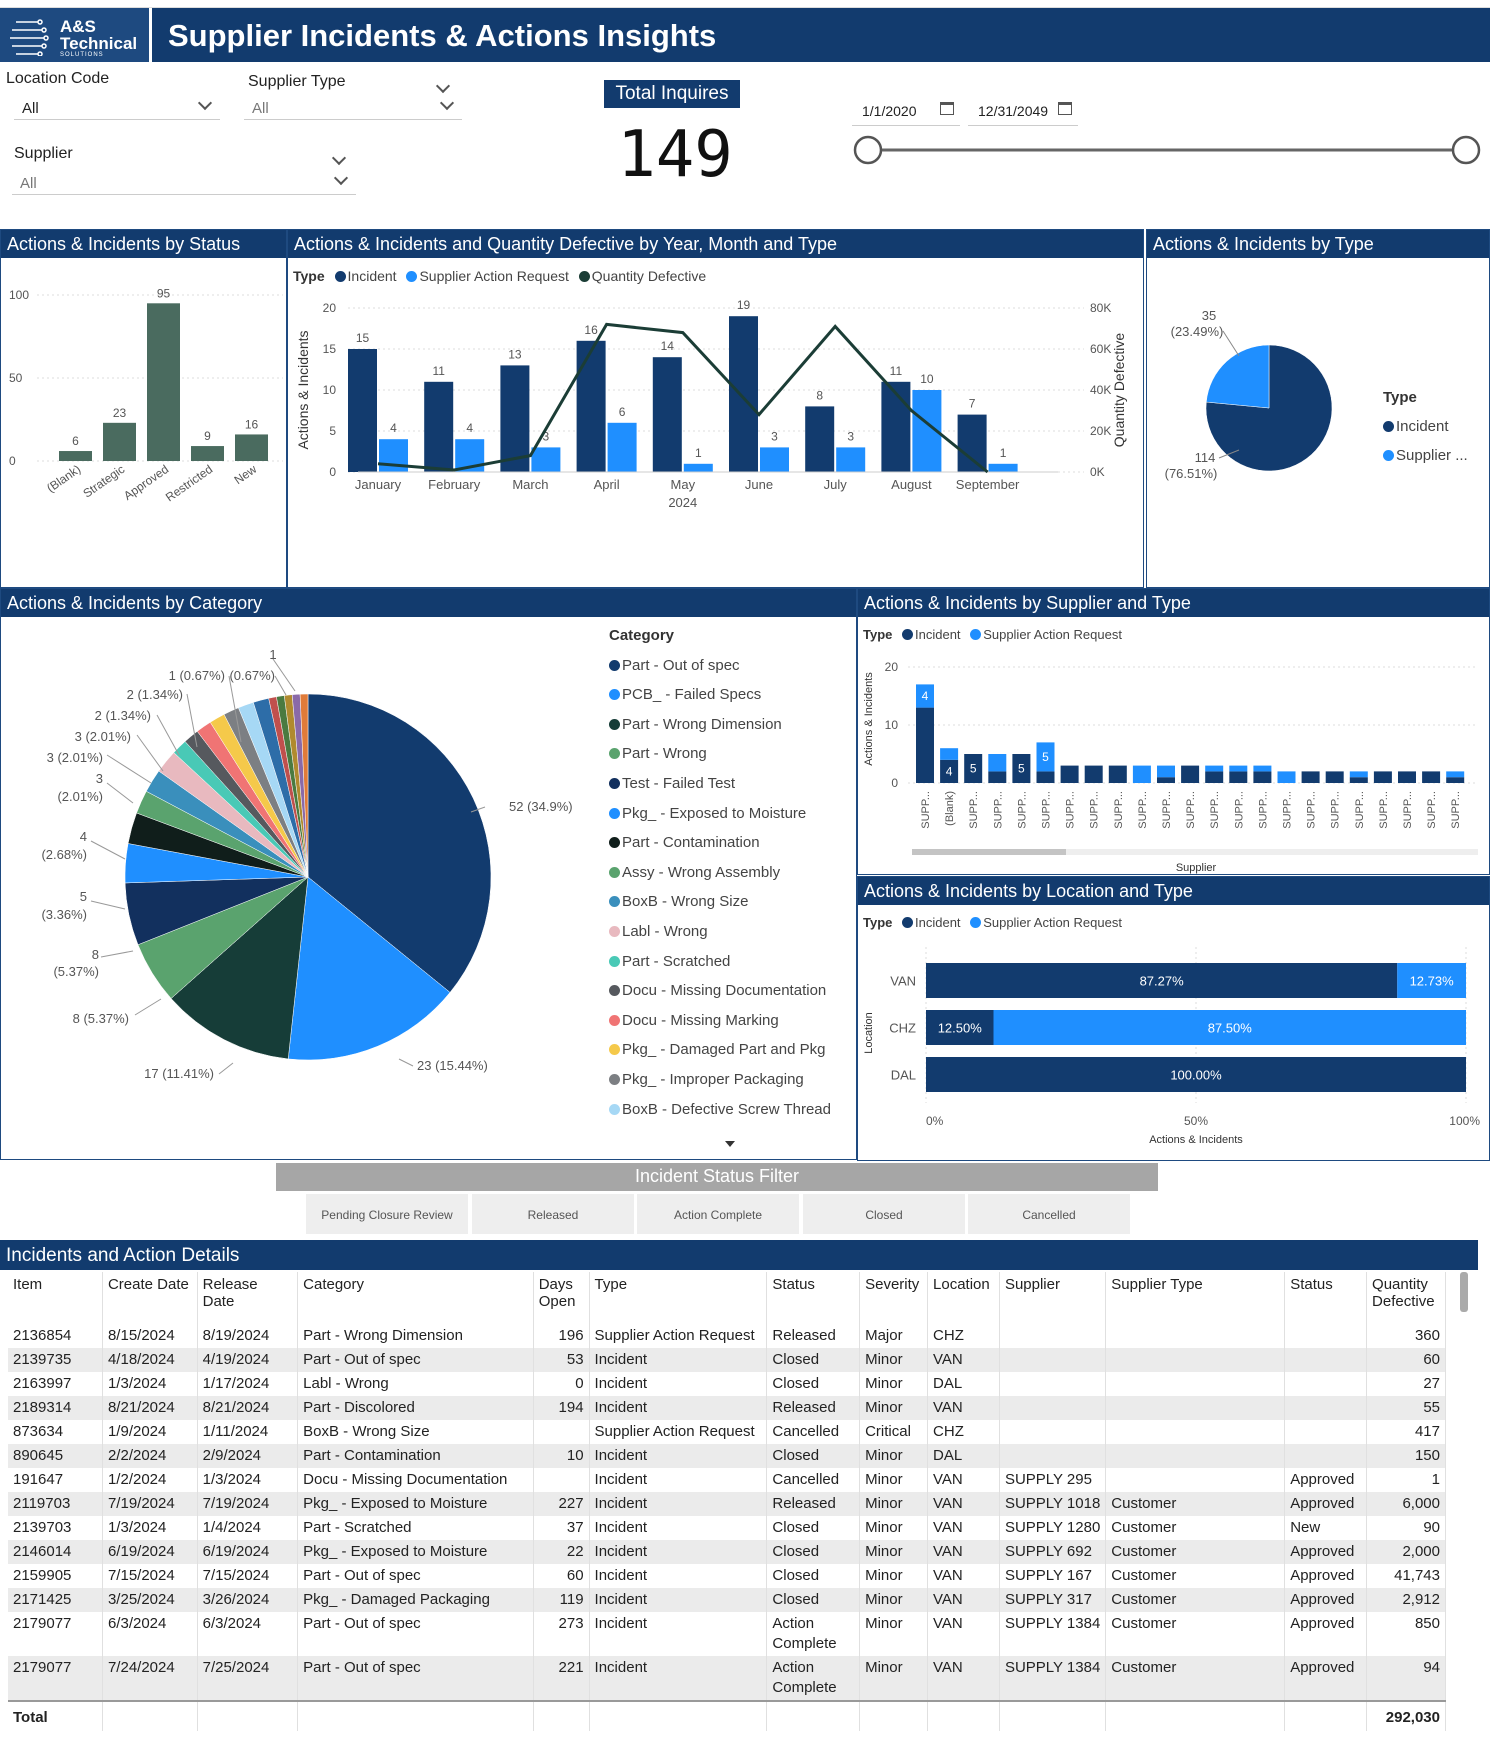 The width and height of the screenshot is (1490, 1753). I want to click on end-date-input: 12/31/2049, so click(1023, 111).